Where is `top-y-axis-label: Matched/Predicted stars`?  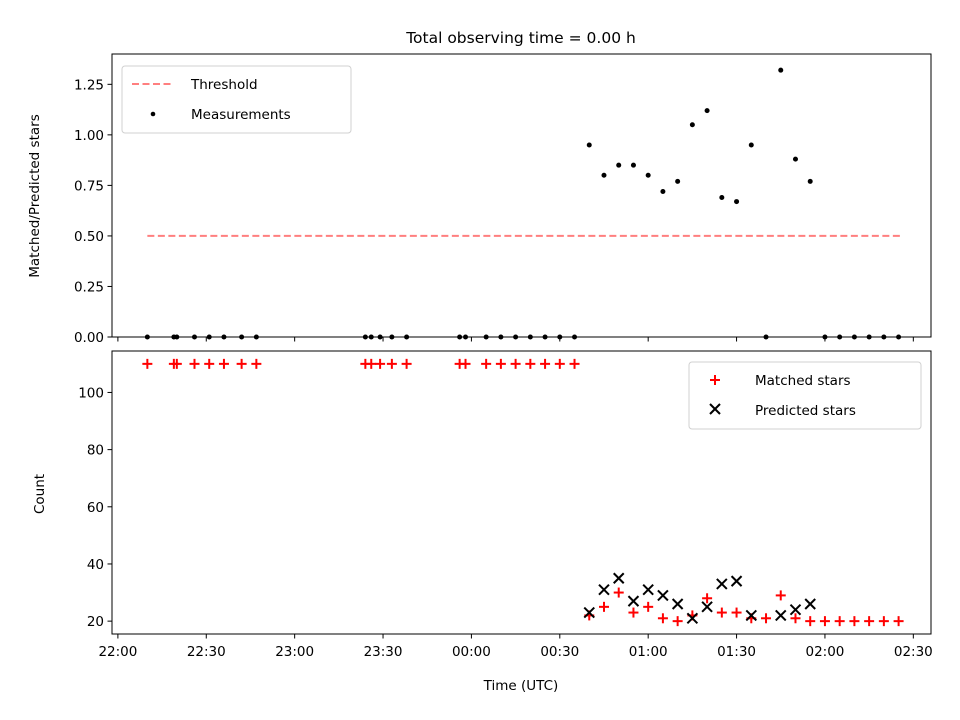
top-y-axis-label: Matched/Predicted stars is located at coordinates (35, 195).